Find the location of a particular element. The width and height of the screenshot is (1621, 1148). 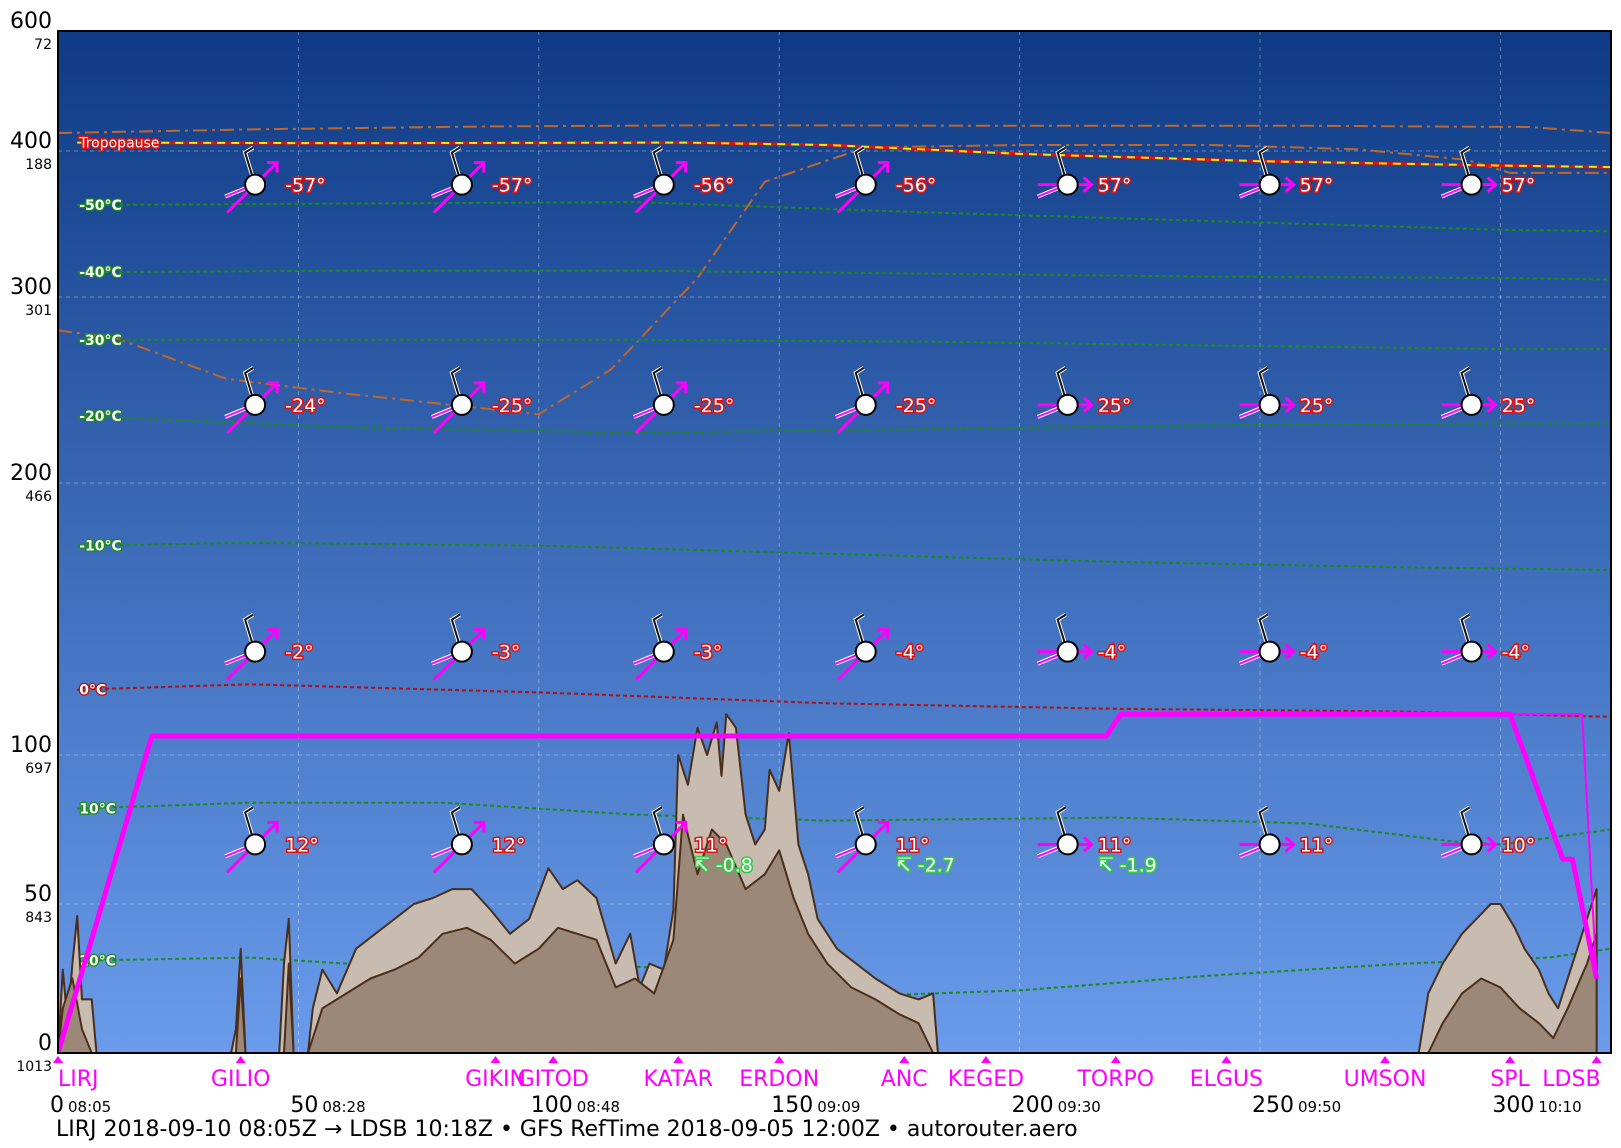

waypoint-label: GITOD is located at coordinates (553, 1079).